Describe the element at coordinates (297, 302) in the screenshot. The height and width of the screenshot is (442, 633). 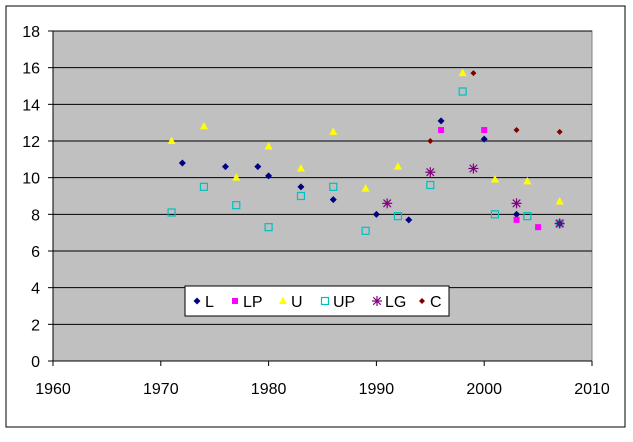
I see `legend-label-u: U` at that location.